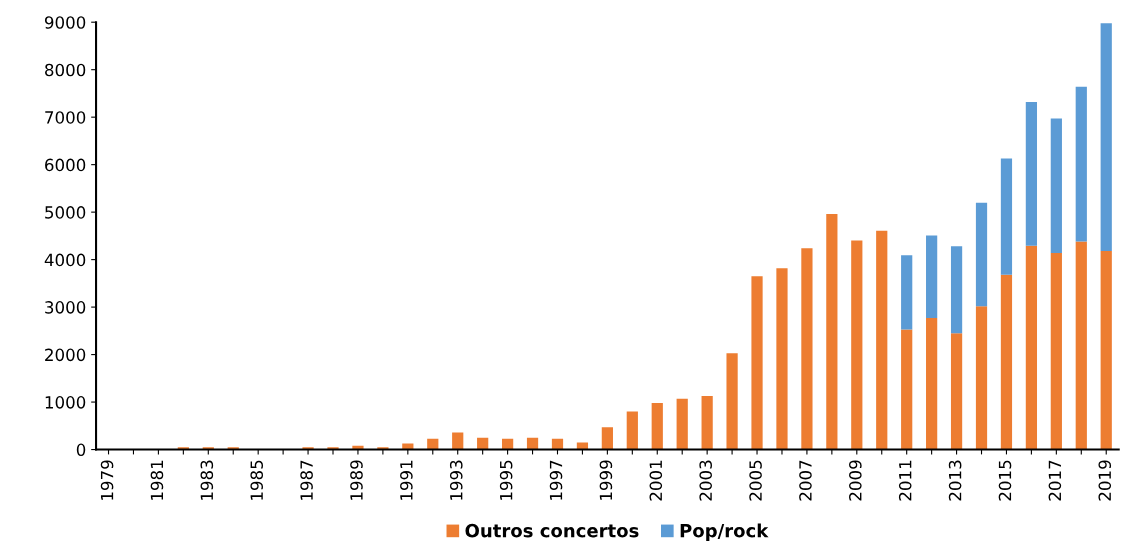 The width and height of the screenshot is (1130, 555). I want to click on x-tick-label: 1985, so click(257, 480).